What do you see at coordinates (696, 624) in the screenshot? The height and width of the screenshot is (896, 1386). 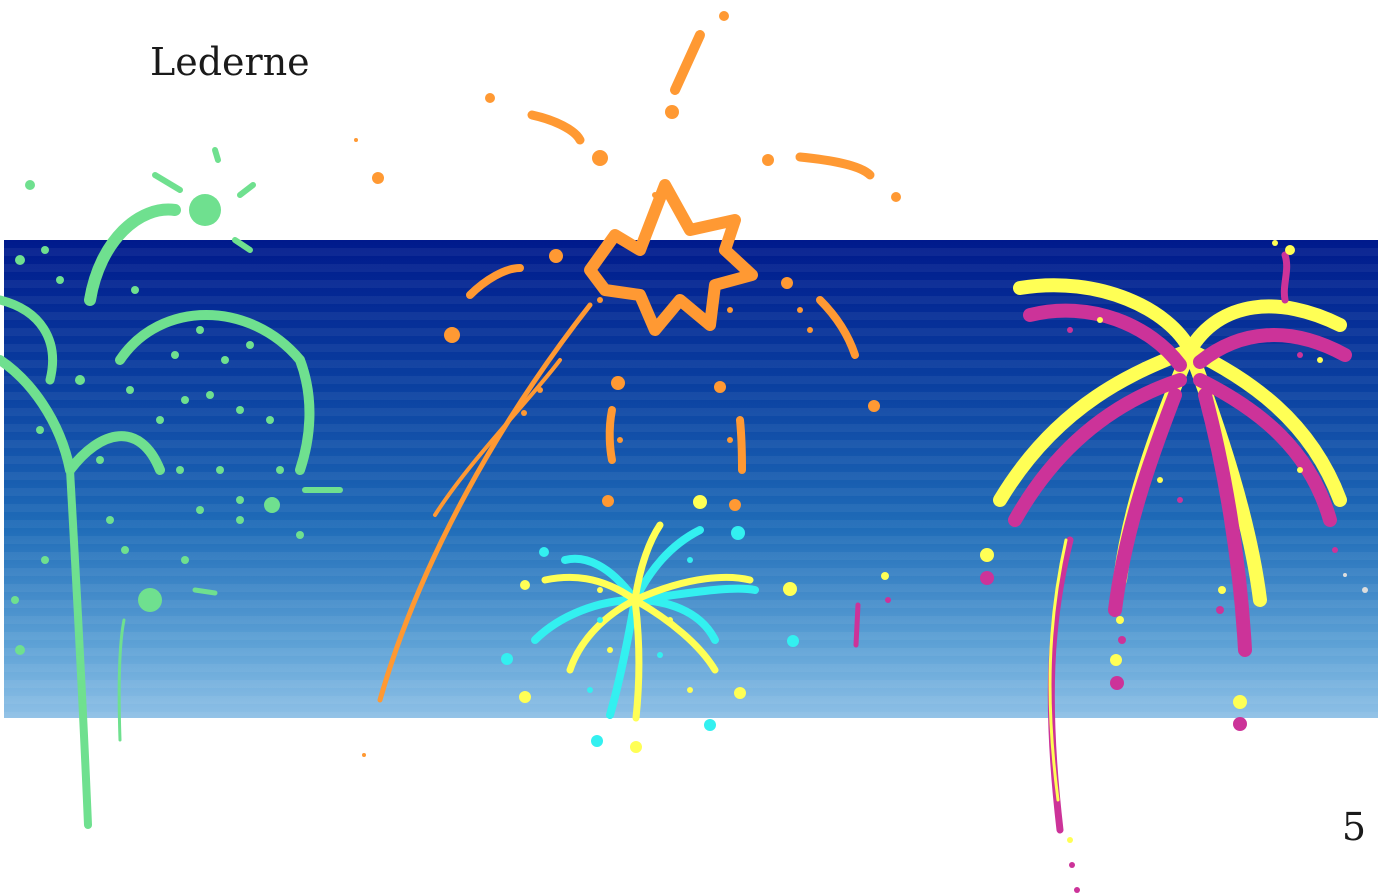 I see `yellow-cyan-firework` at bounding box center [696, 624].